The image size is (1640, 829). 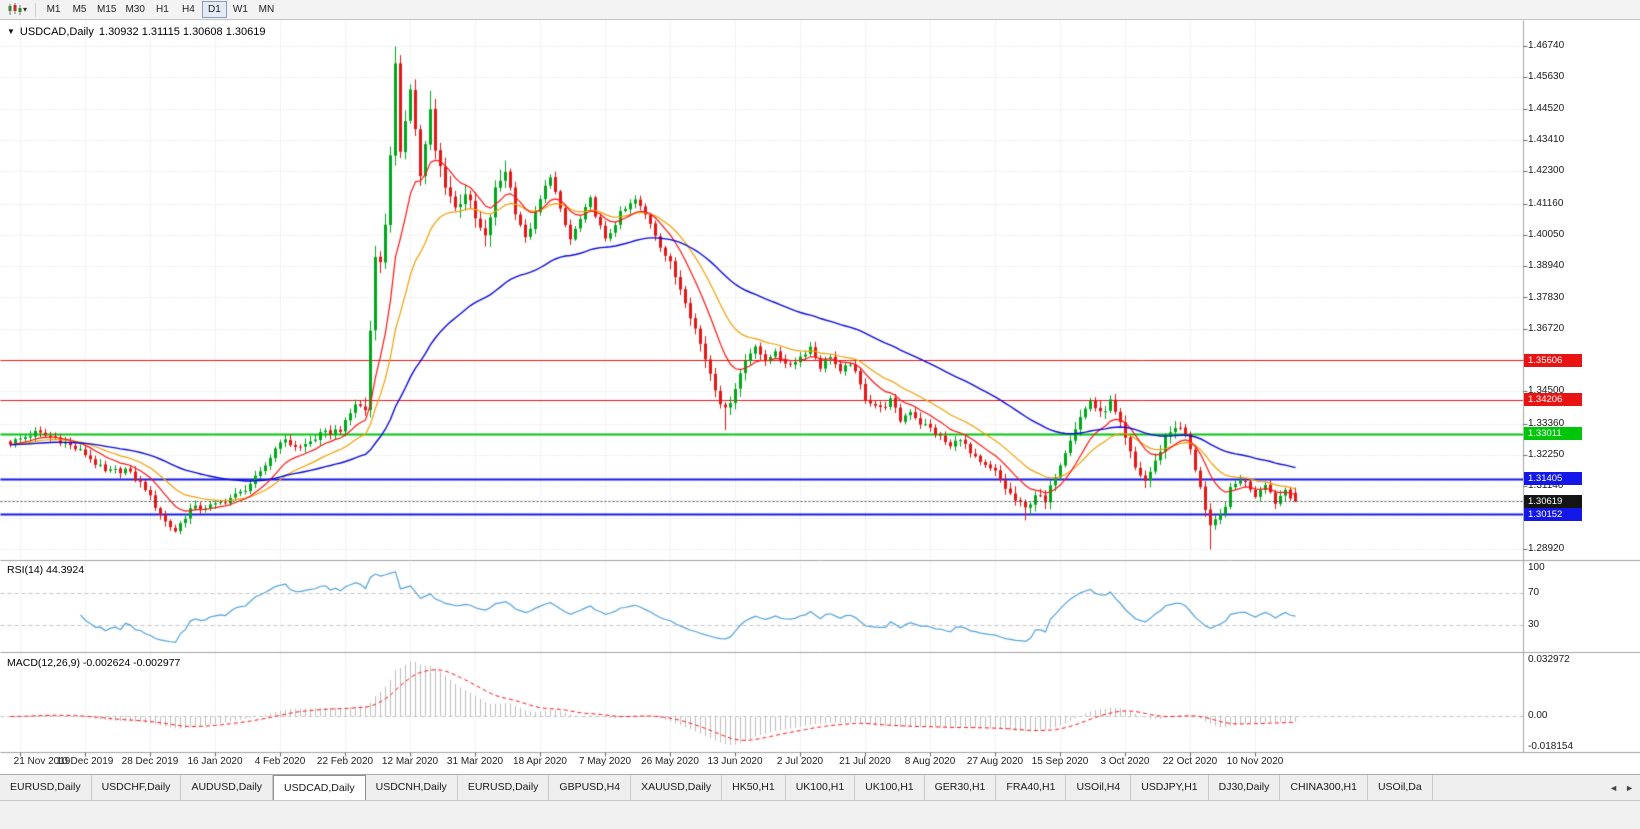 I want to click on rsi-axis-label: 100, so click(x=1536, y=567).